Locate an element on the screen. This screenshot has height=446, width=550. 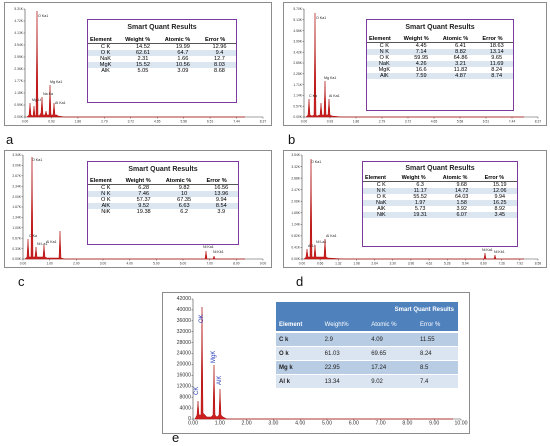
table-cell: 10 is located at coordinates (184, 194).